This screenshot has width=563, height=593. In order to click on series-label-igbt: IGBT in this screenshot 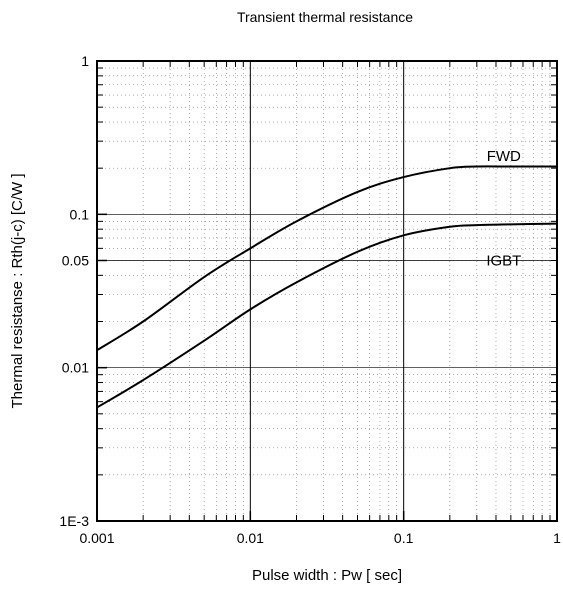, I will do `click(503, 260)`.